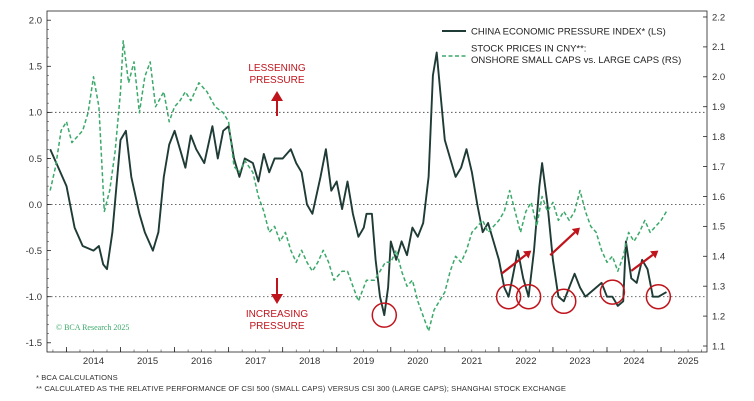 The height and width of the screenshot is (401, 754). What do you see at coordinates (718, 346) in the screenshot?
I see `right-tick-label: 1.1` at bounding box center [718, 346].